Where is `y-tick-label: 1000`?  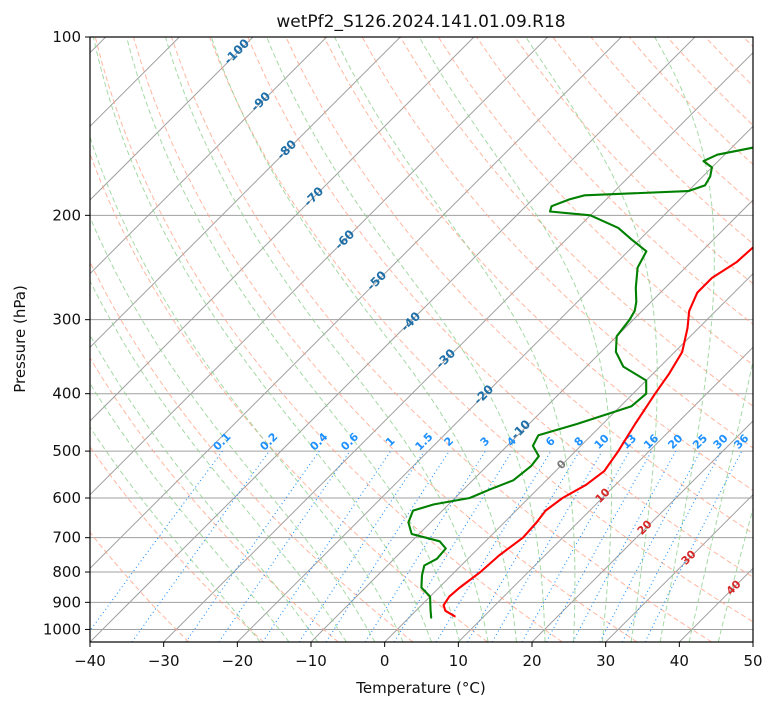 y-tick-label: 1000 is located at coordinates (62, 629).